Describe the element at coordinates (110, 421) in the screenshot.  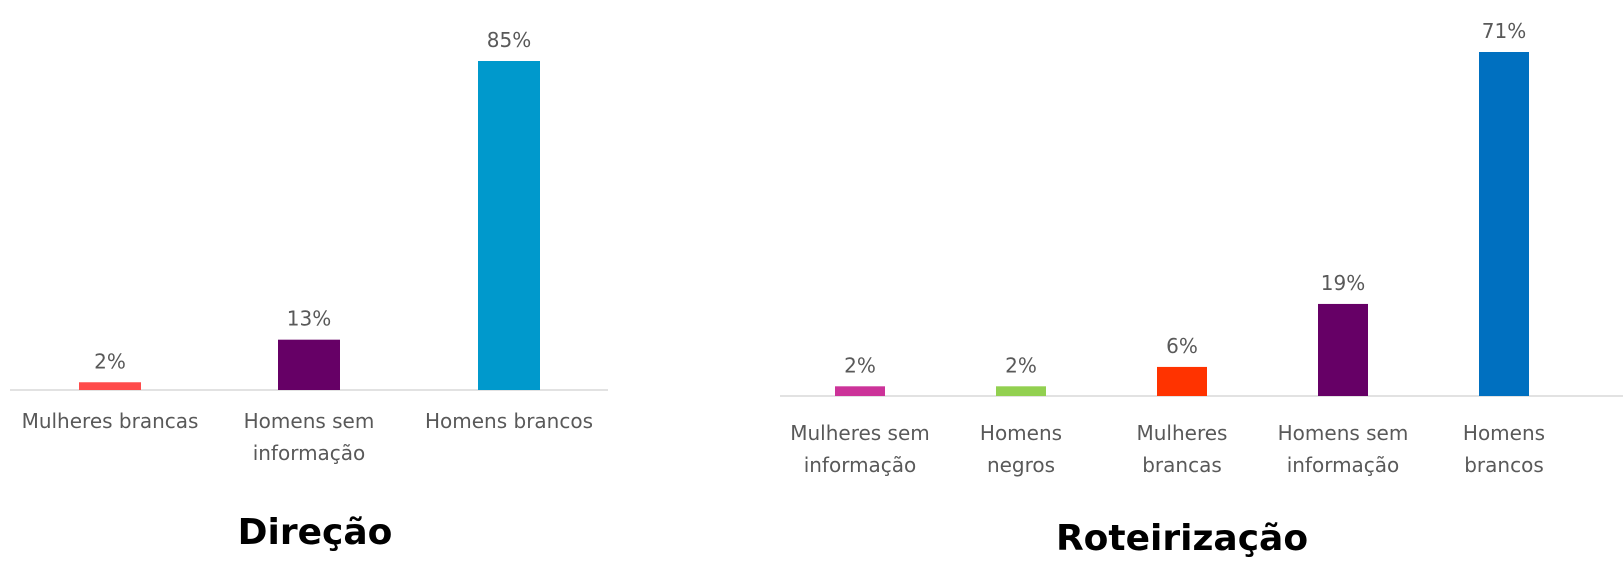
I see `category-tick-label: Mulheres brancas` at that location.